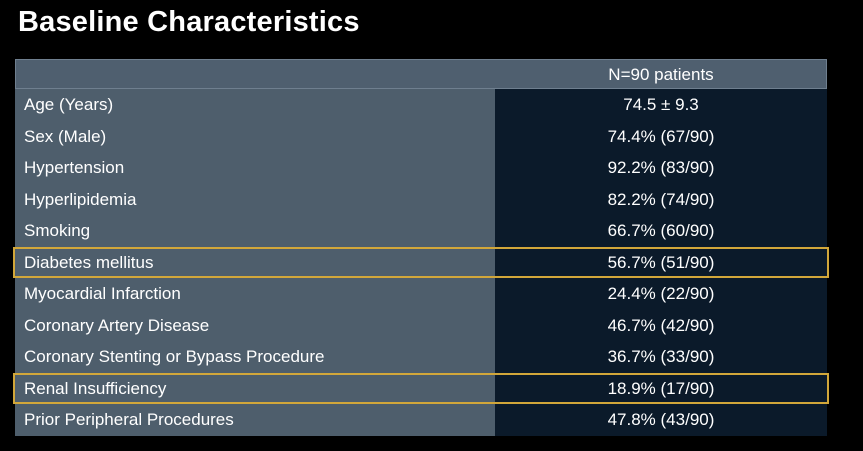 This screenshot has height=451, width=863. I want to click on row-value: 56.7% (51/90), so click(661, 262).